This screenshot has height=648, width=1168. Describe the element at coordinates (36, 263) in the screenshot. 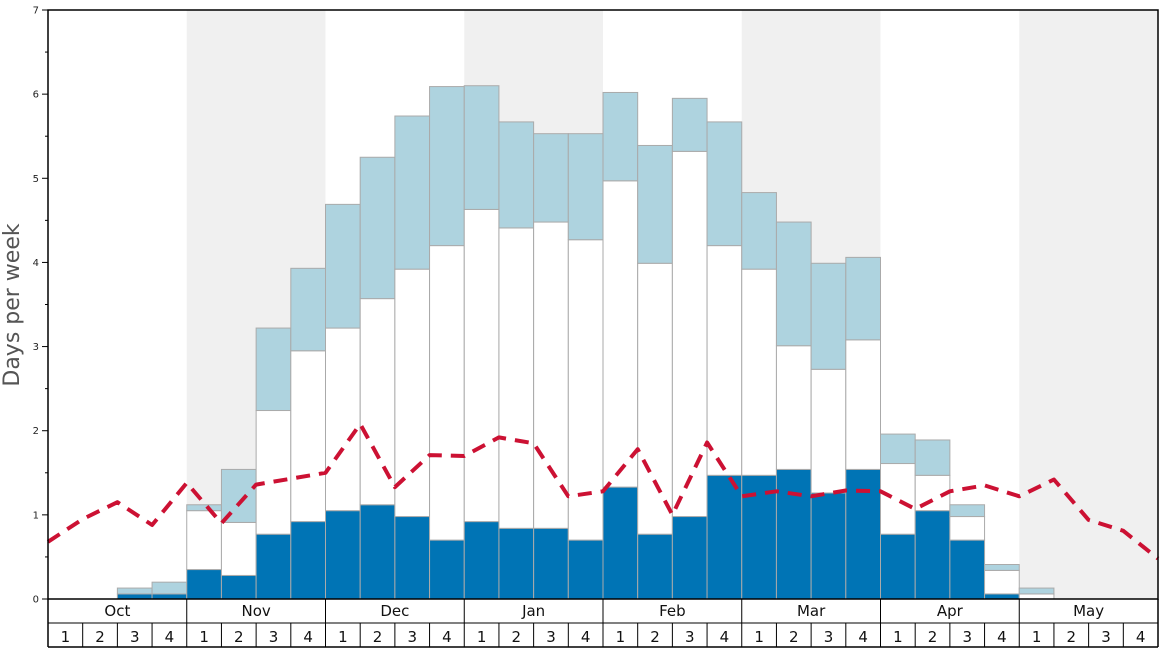

I see `y-tick-label: 4` at that location.